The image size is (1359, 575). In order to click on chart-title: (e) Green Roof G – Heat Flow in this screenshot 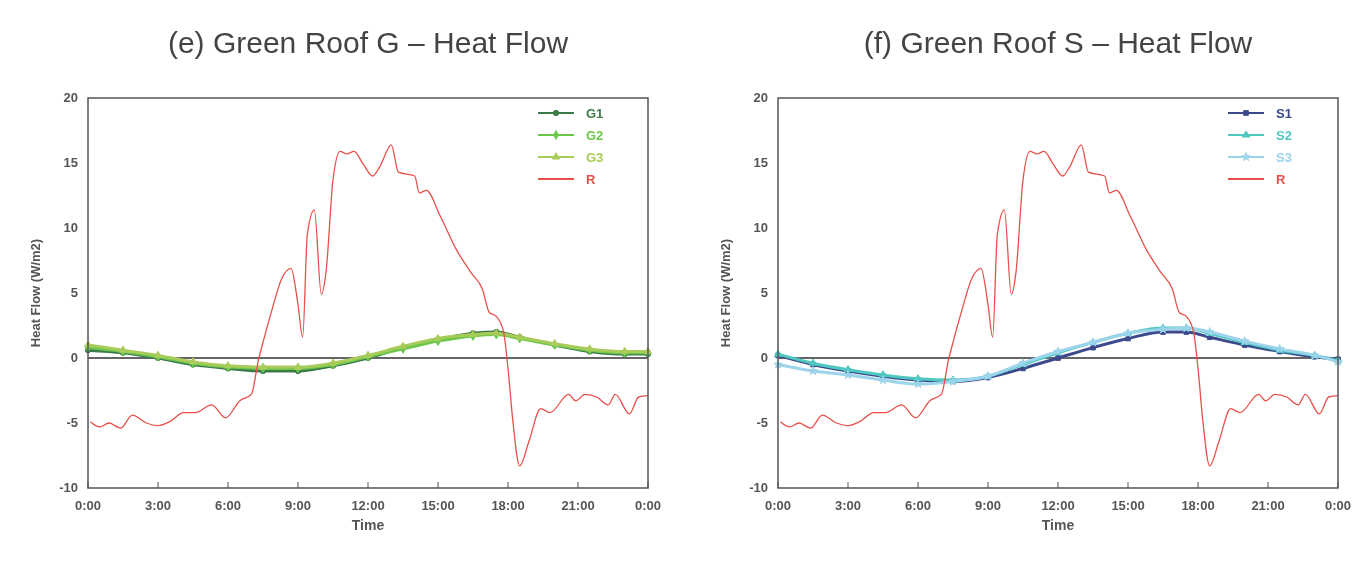, I will do `click(368, 42)`.